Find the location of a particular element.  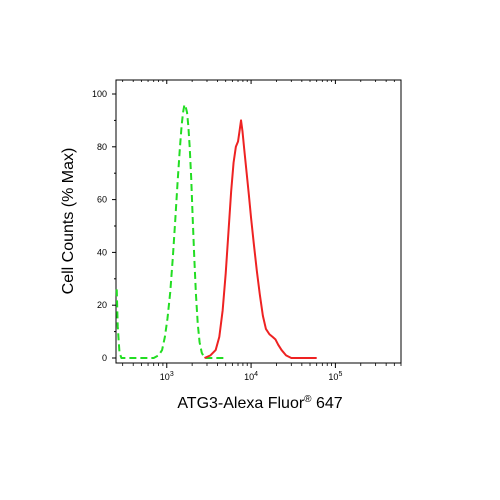

y-tick-label-5: 100 is located at coordinates (99, 94).